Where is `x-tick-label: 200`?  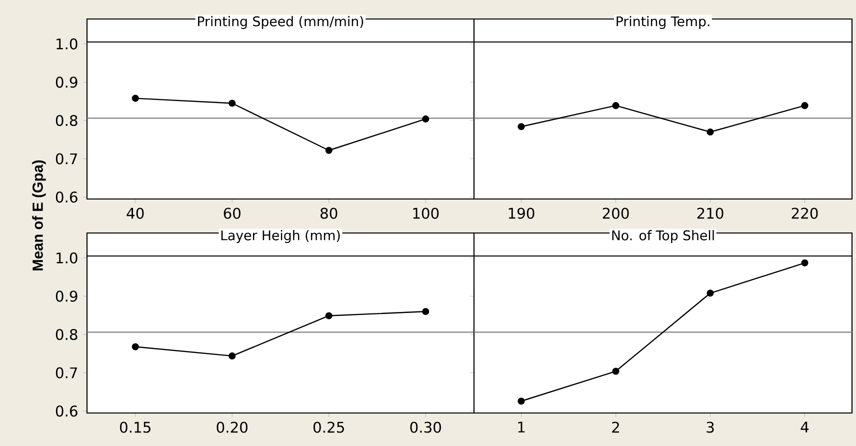 x-tick-label: 200 is located at coordinates (615, 213).